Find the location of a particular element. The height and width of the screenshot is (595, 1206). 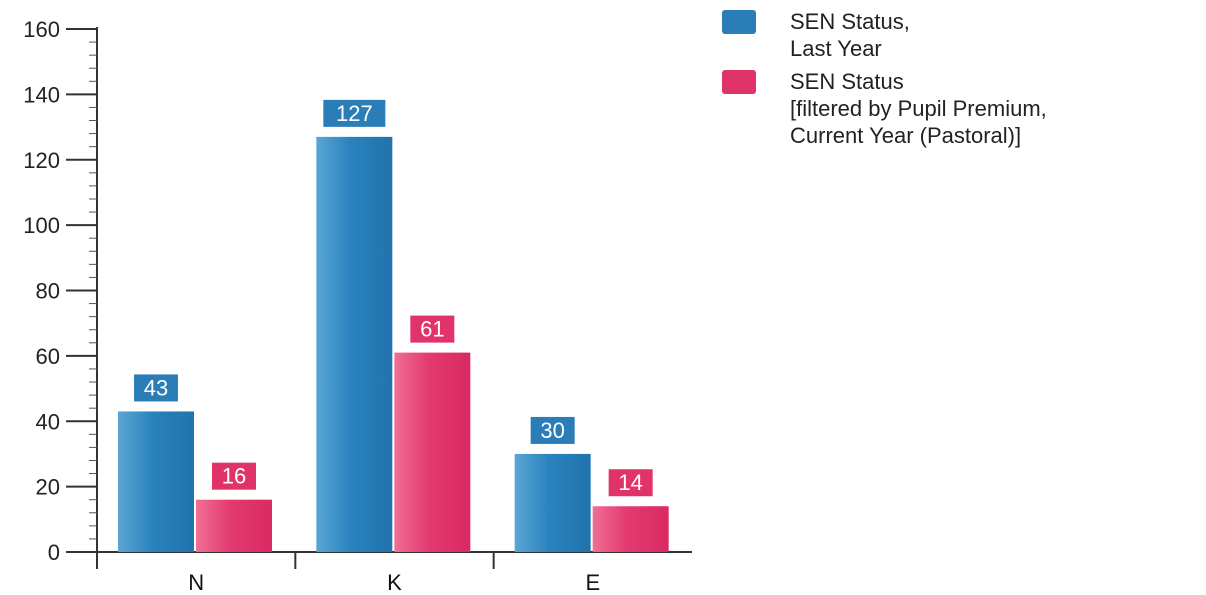

bar-series-2-E is located at coordinates (630, 529).